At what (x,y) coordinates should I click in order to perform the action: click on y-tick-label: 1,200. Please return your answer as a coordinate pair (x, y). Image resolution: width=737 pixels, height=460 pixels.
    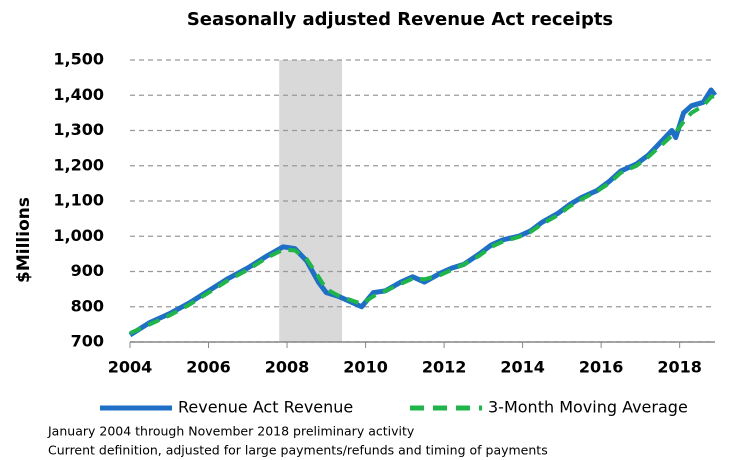
    Looking at the image, I should click on (78, 164).